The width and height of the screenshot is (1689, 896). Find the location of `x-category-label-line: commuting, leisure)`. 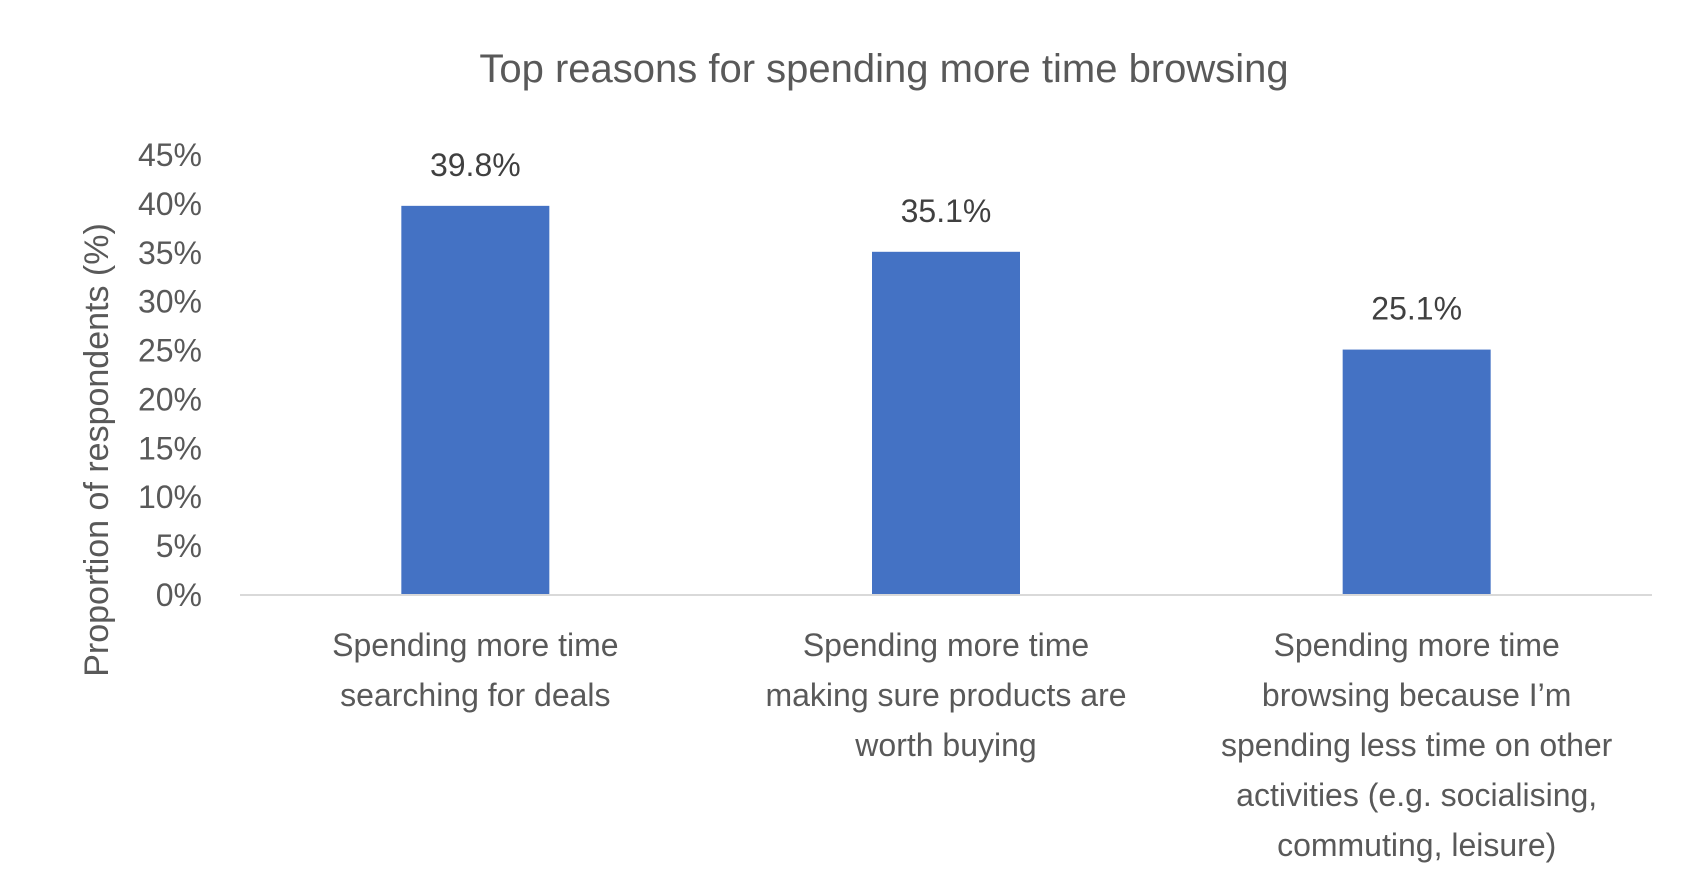

x-category-label-line: commuting, leisure) is located at coordinates (1416, 845).